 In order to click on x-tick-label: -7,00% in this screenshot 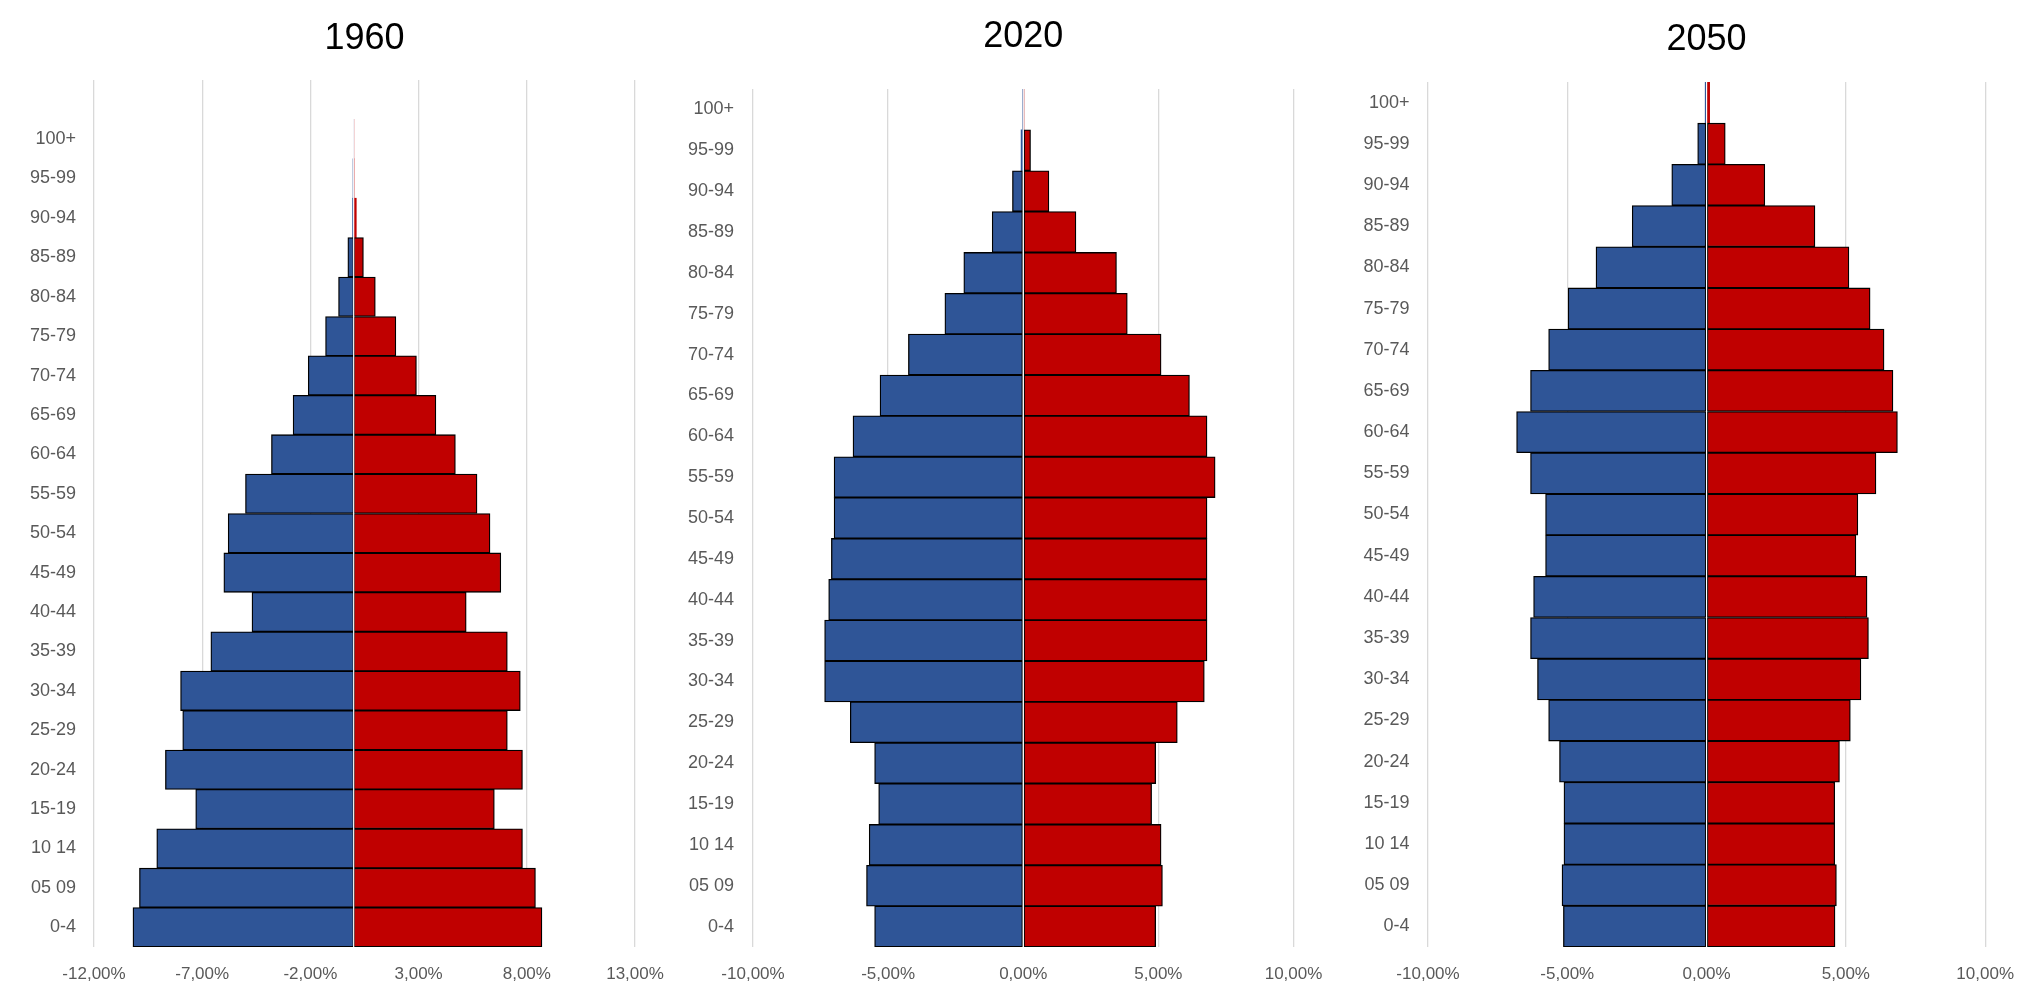, I will do `click(202, 973)`.